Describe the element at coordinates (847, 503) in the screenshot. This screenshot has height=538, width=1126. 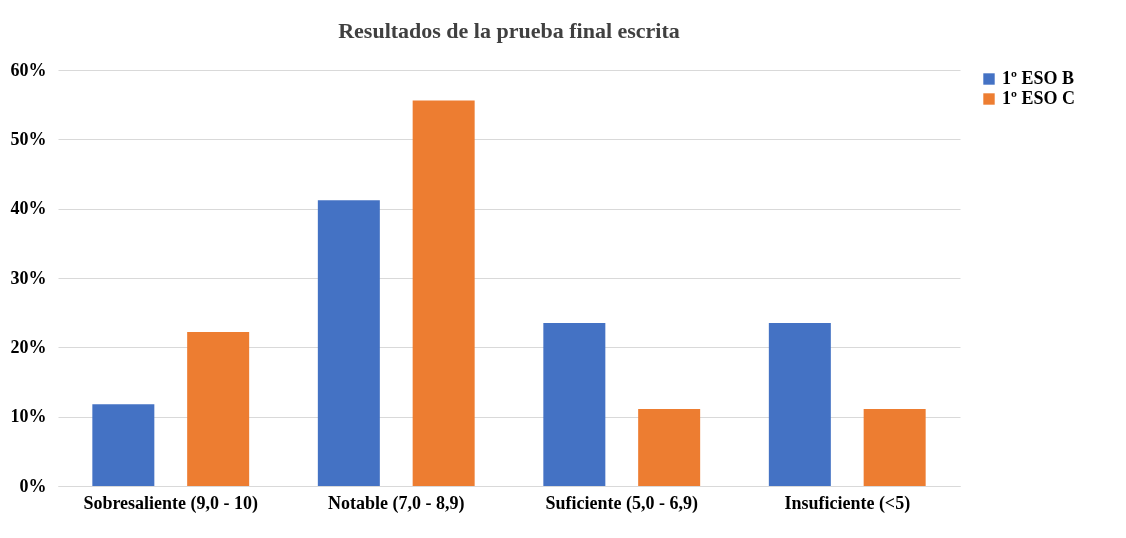
I see `x-tick-label: Insuficiente (<5)` at that location.